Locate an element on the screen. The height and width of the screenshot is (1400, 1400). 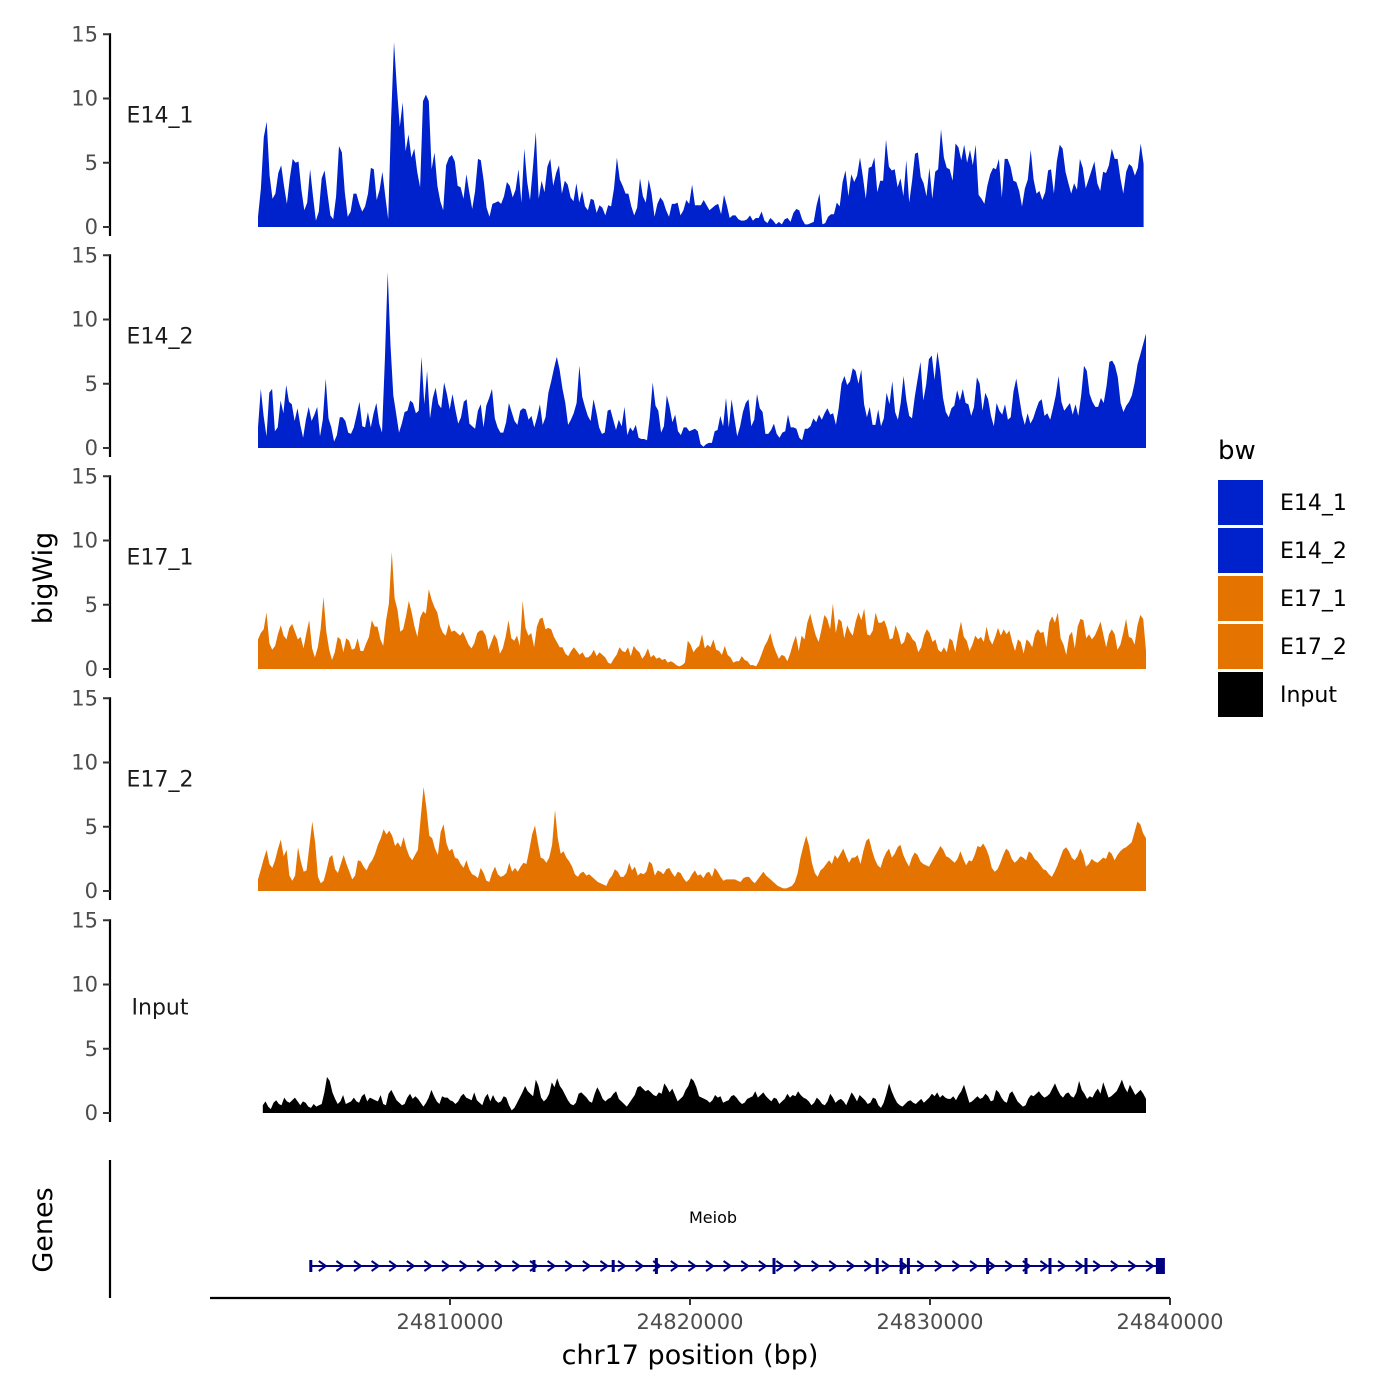
x-axis: 24810000 24820000 24830000 24840000 is located at coordinates (717, 1315).